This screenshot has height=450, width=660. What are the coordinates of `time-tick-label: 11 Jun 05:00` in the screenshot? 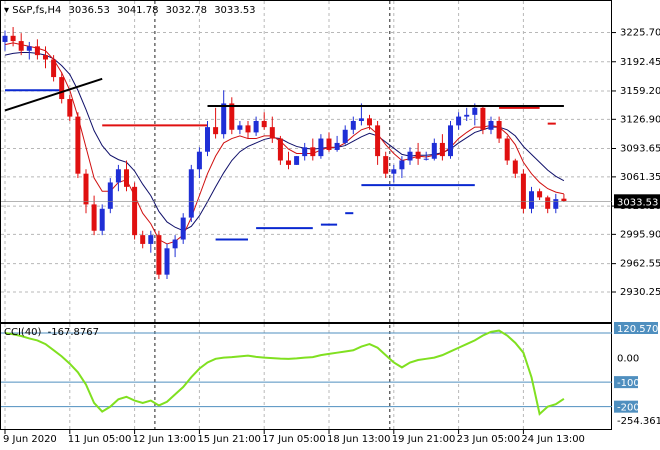 It's located at (100, 439).